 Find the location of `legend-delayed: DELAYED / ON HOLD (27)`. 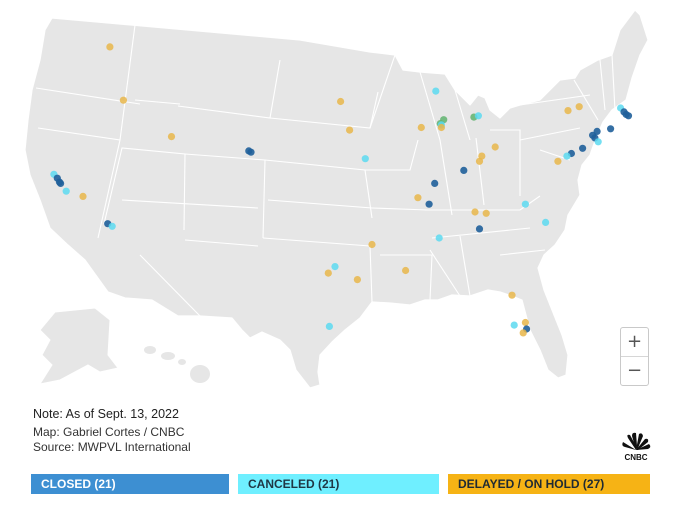

legend-delayed: DELAYED / ON HOLD (27) is located at coordinates (549, 484).